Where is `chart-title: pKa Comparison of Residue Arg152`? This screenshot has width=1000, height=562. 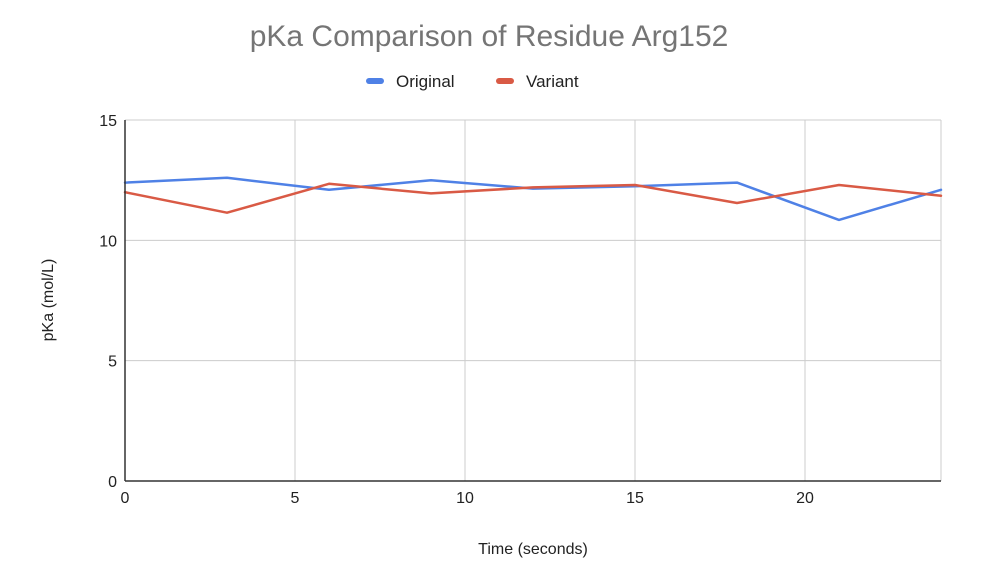
chart-title: pKa Comparison of Residue Arg152 is located at coordinates (489, 36).